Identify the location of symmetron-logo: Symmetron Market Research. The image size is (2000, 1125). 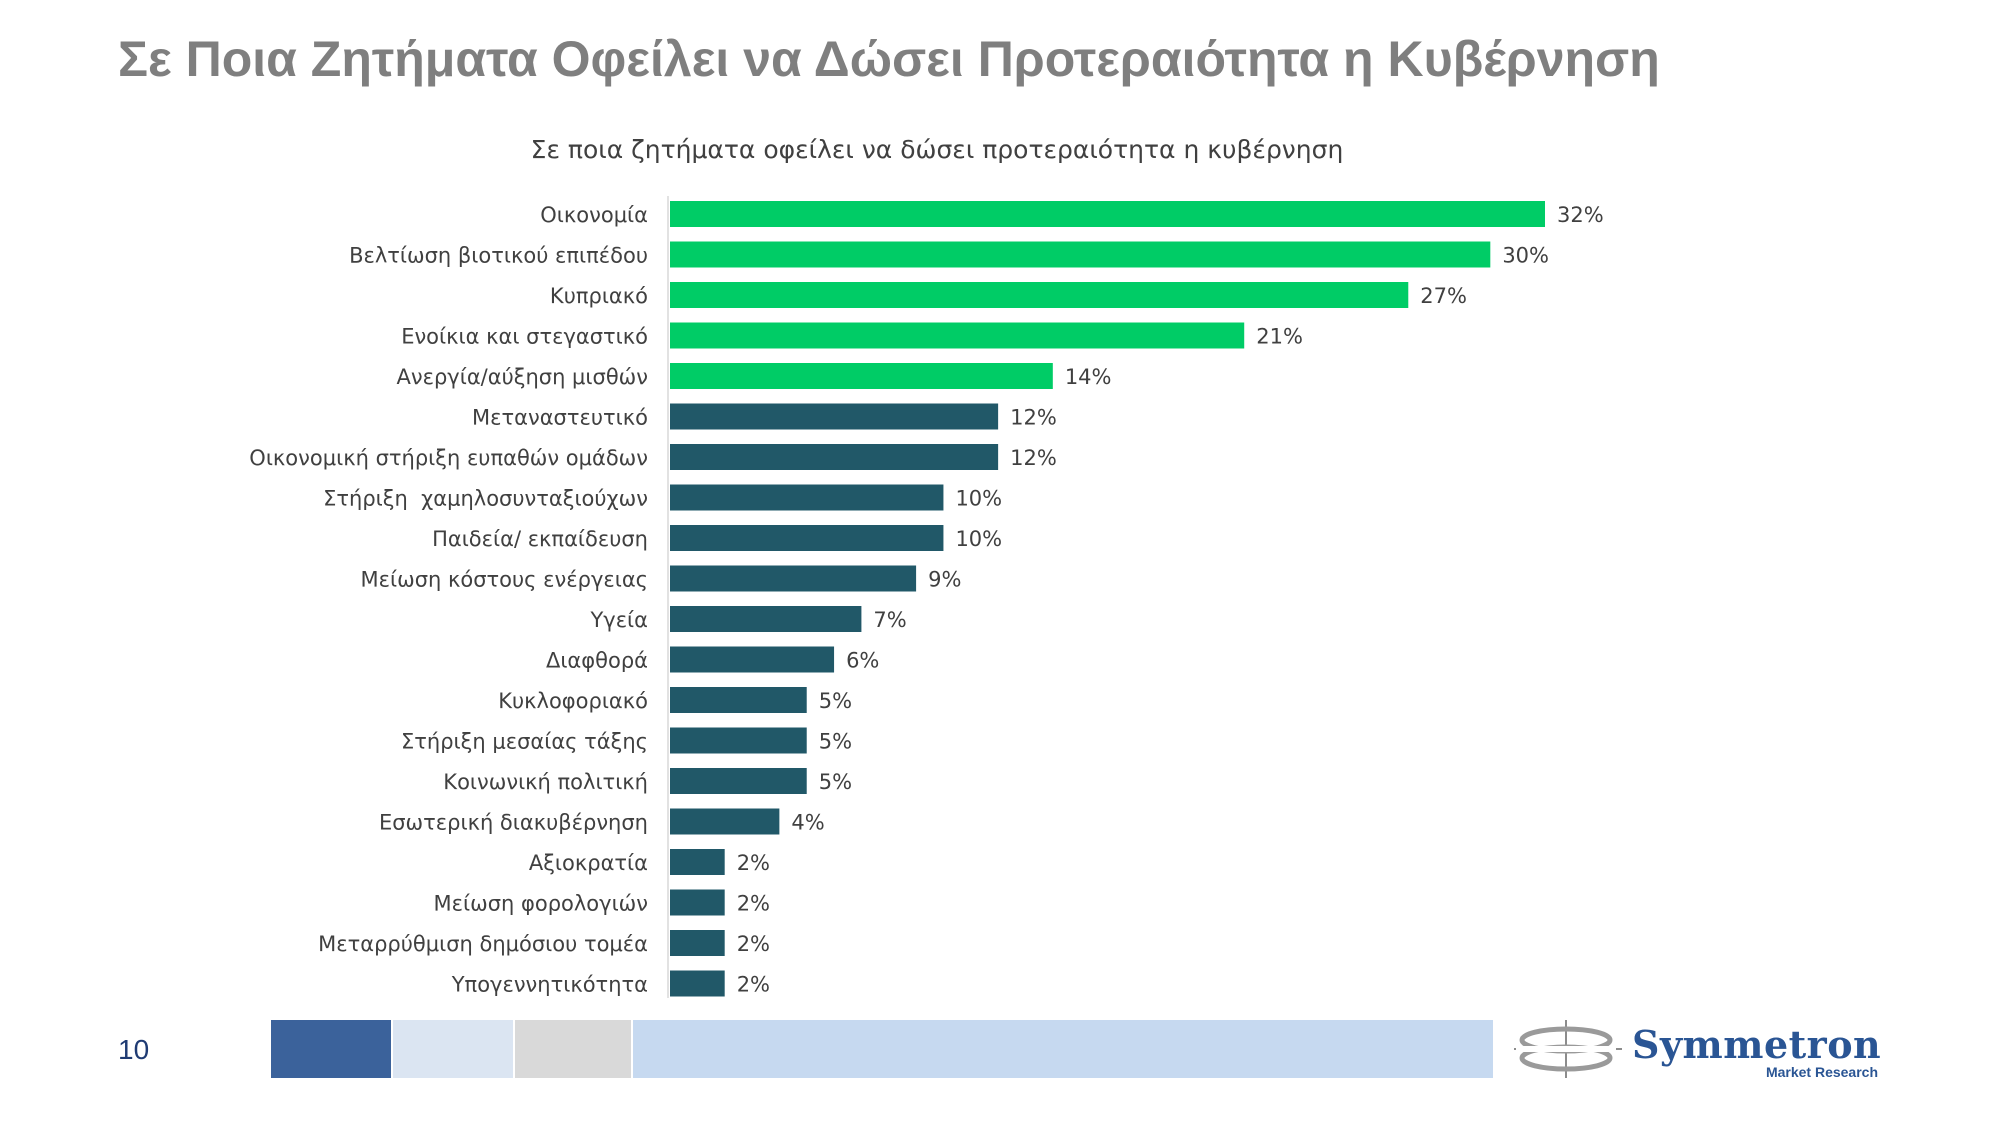
(1700, 1049).